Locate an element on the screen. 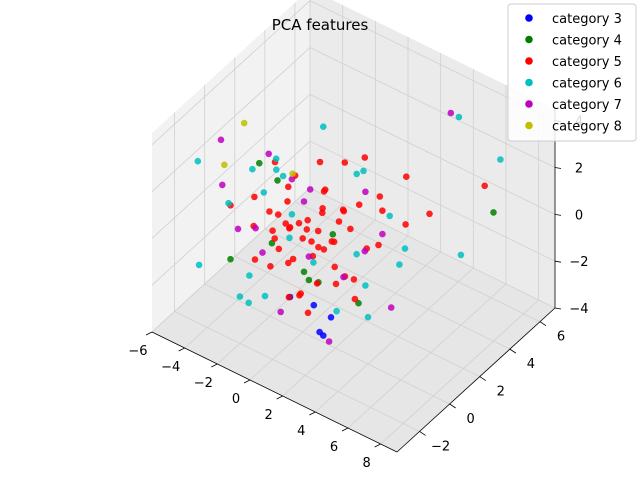 Image resolution: width=640 pixels, height=480 pixels. z-tick-label: 0 is located at coordinates (579, 215).